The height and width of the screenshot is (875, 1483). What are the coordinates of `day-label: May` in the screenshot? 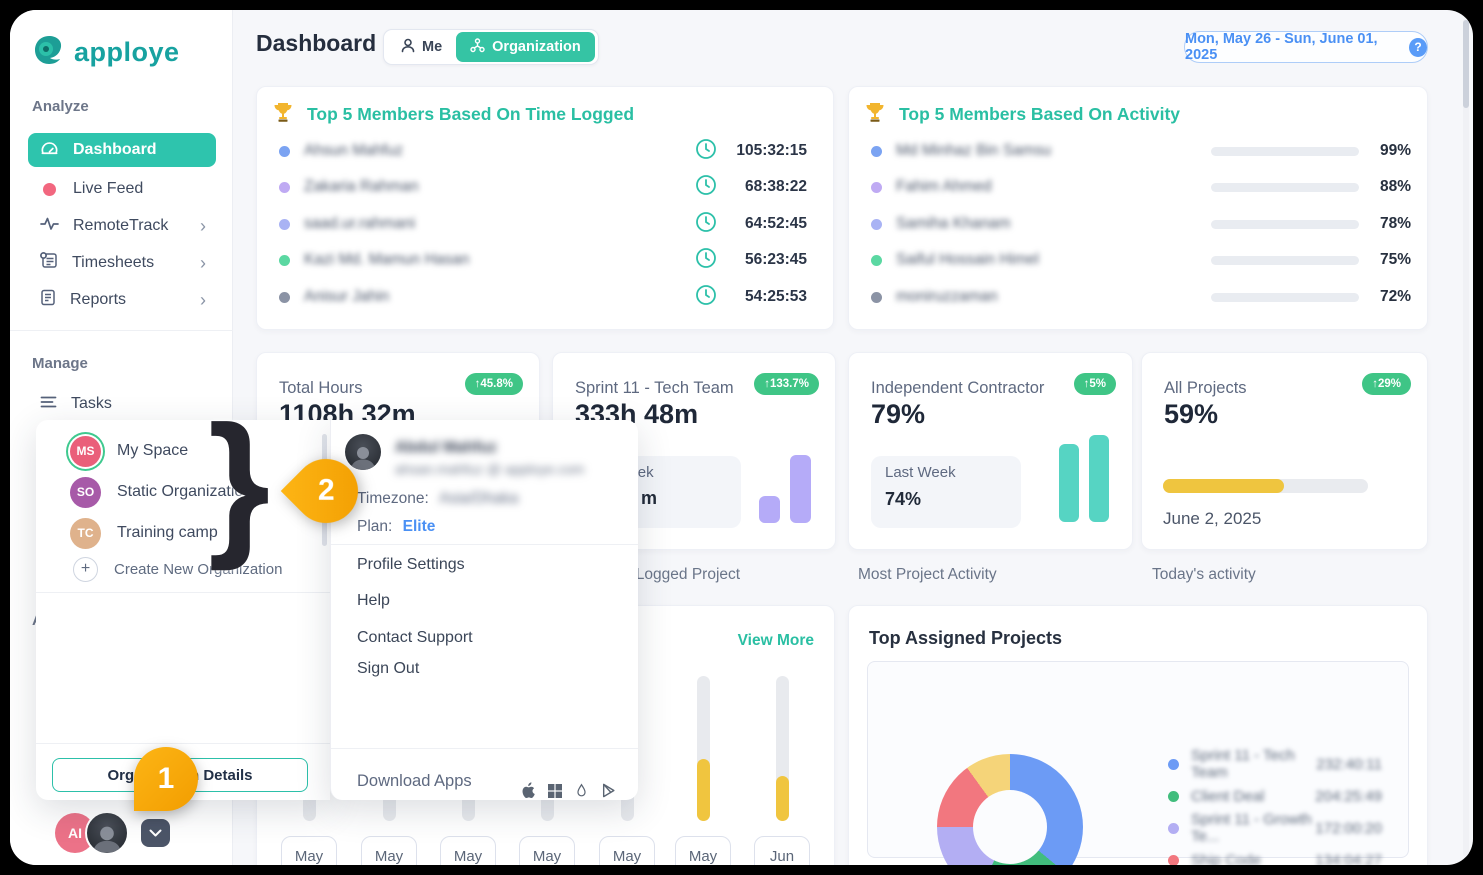 It's located at (703, 850).